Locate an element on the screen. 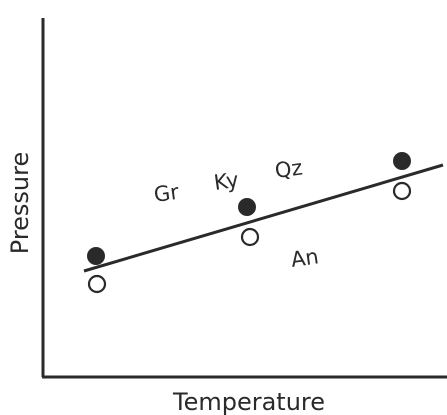 The image size is (447, 415). label-an: An is located at coordinates (304, 258).